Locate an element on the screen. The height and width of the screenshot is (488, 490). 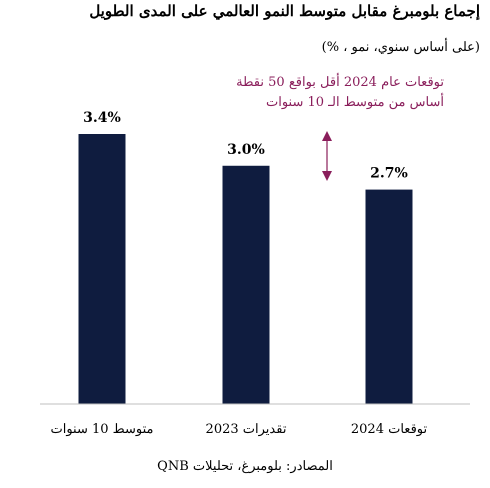
category-labels-group: متوسط 10 سنوات تقديرات 2023 توقعات 2024 is located at coordinates (238, 429).